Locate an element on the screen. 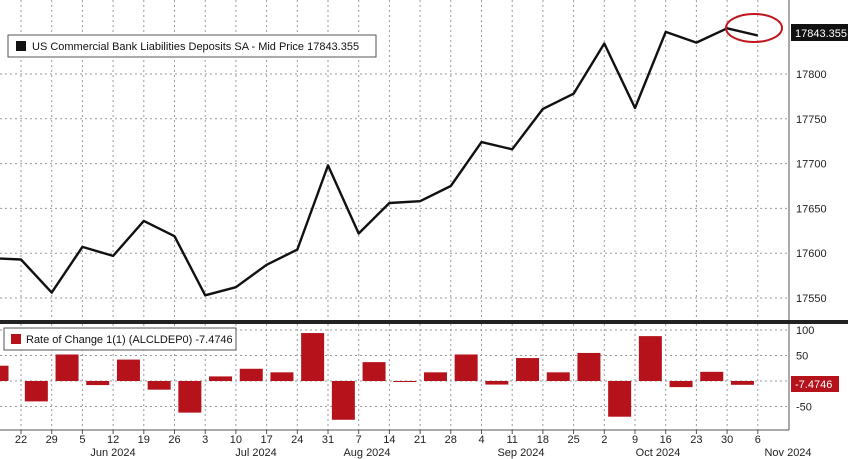 The width and height of the screenshot is (848, 459). bottom-last-value-box is located at coordinates (815, 384).